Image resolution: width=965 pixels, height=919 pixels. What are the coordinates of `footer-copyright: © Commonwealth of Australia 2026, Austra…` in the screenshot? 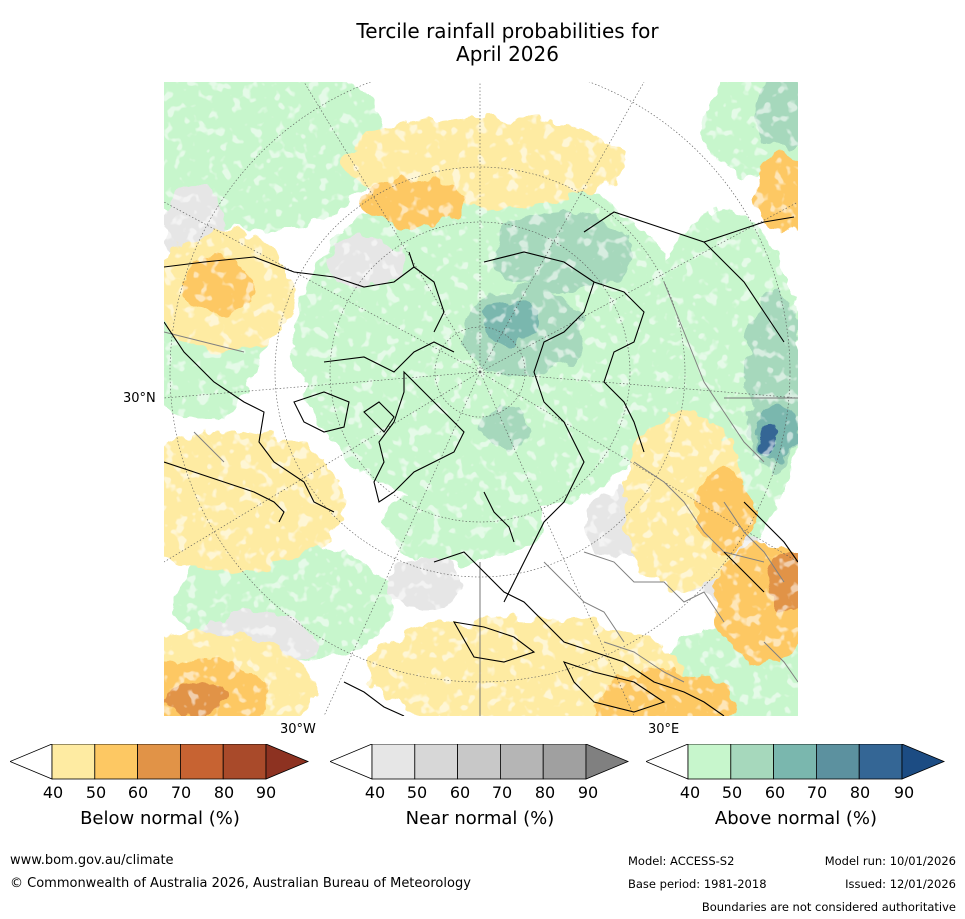 It's located at (240, 883).